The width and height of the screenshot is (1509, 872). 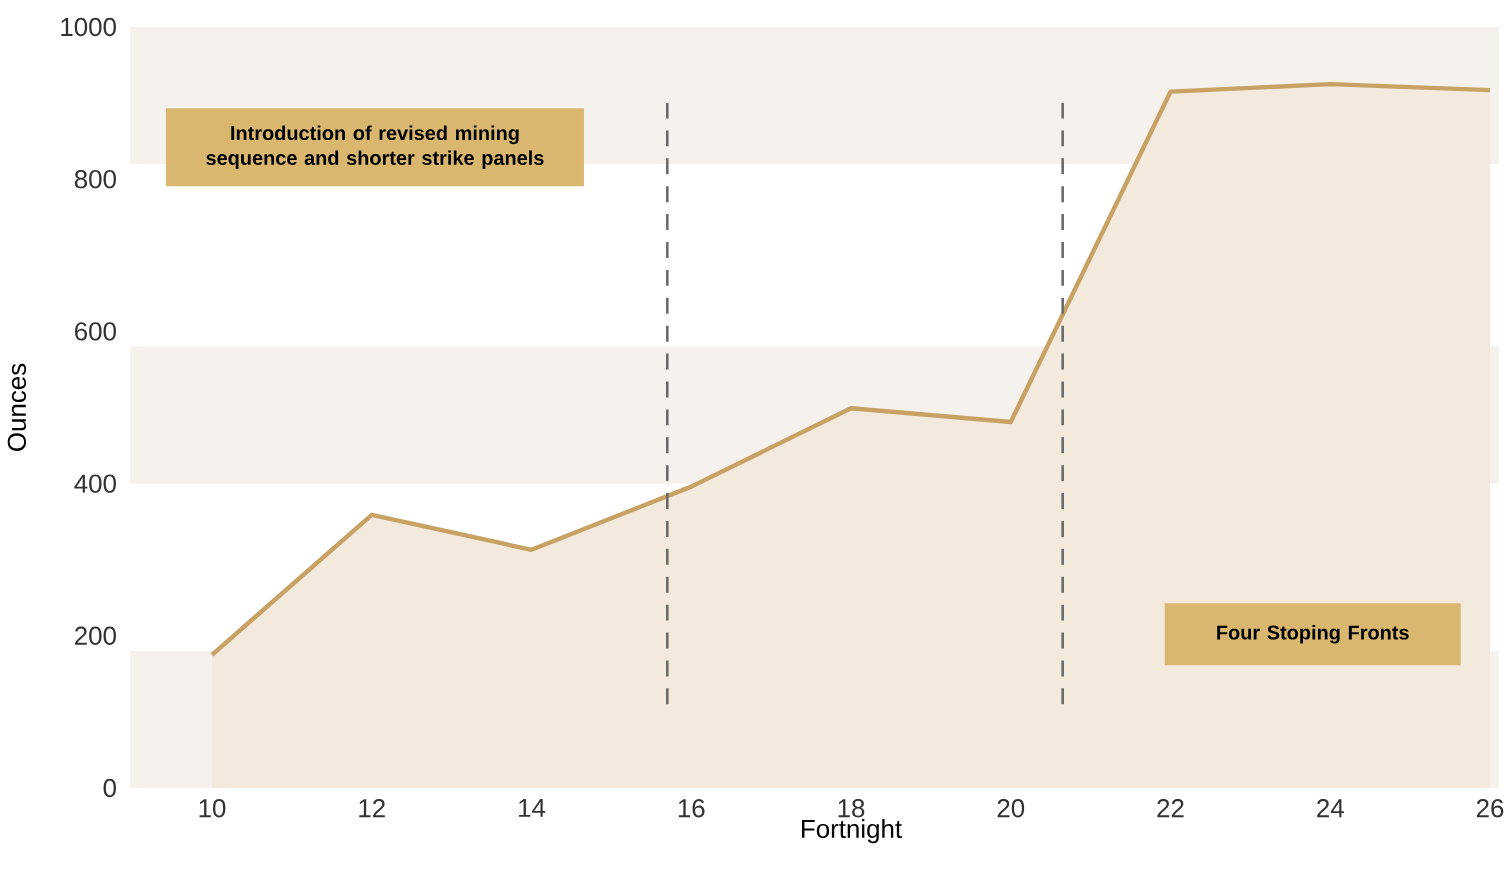 I want to click on annotation: Four Stoping Fronts, so click(x=1313, y=634).